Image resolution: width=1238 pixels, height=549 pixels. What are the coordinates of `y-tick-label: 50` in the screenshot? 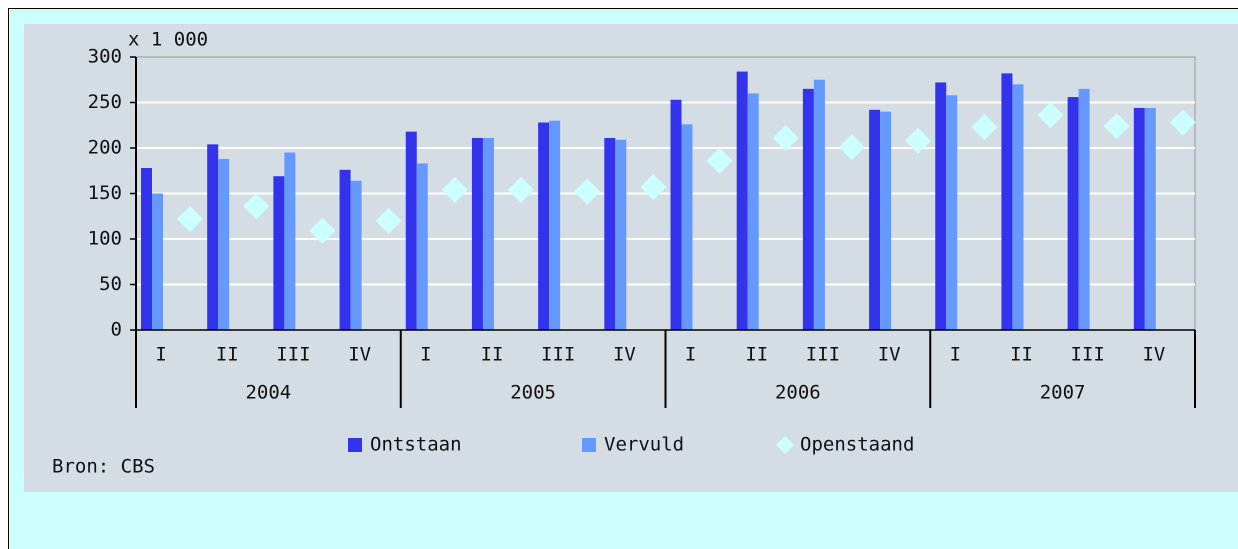 It's located at (110, 284).